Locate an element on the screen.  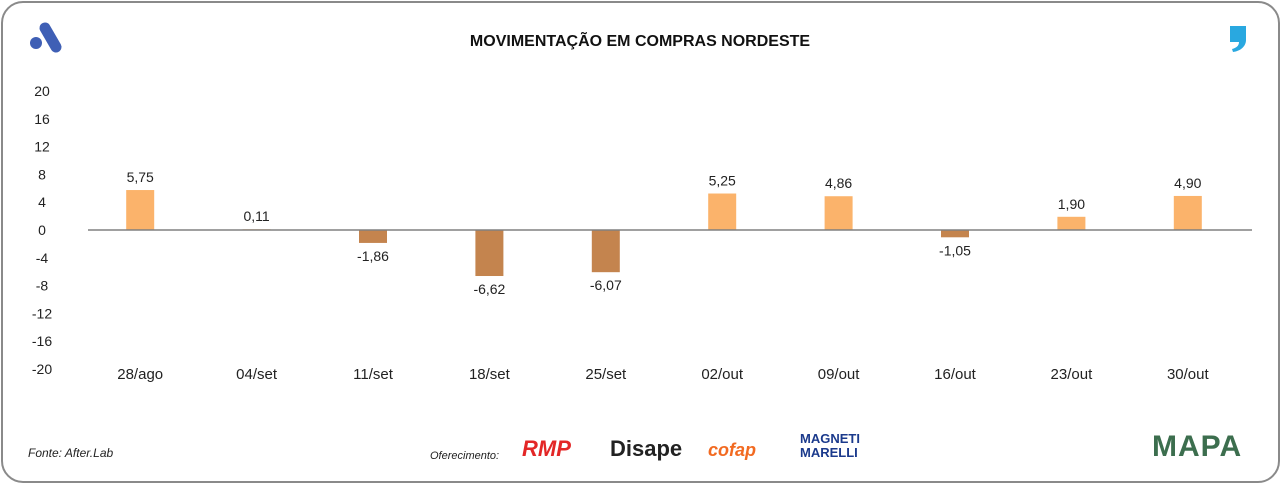
y-tick-label: -16 is located at coordinates (42, 341).